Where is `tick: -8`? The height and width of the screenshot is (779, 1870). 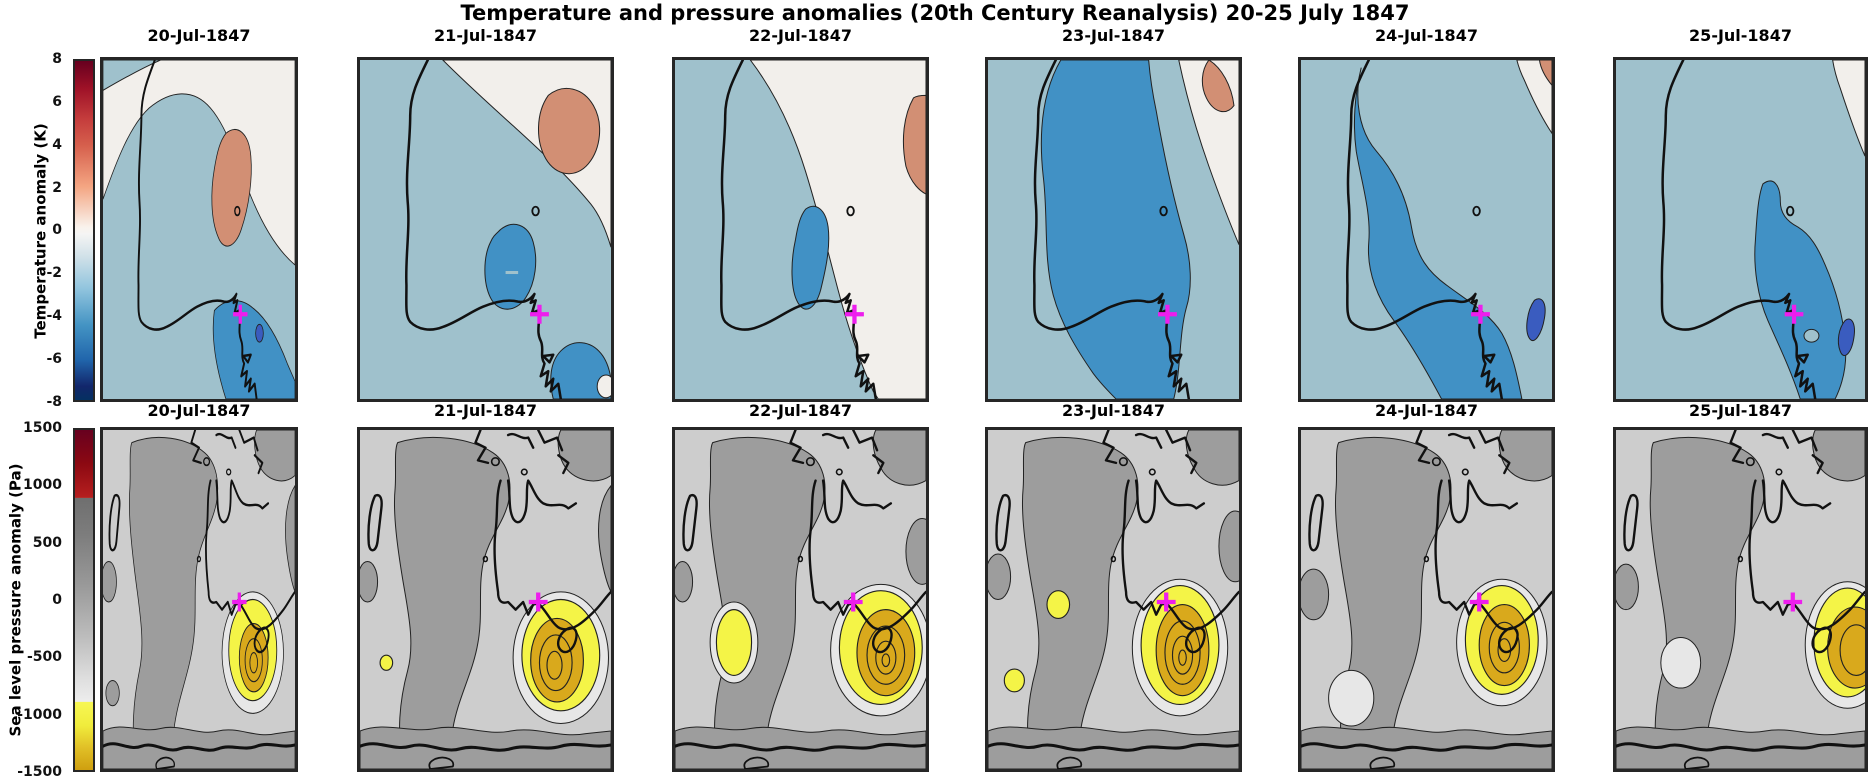 tick: -8 is located at coordinates (54, 402).